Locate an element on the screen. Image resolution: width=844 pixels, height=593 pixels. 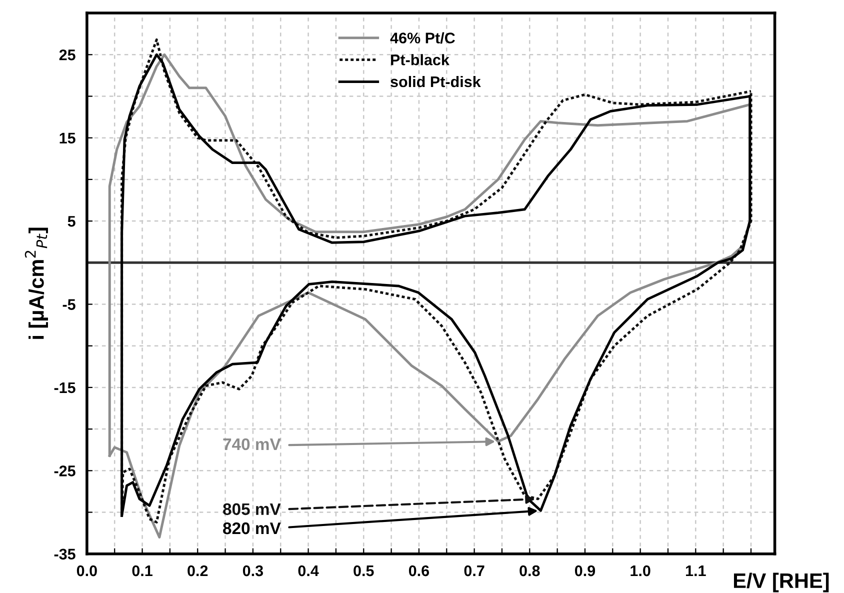
legend-label: solid Pt-disk is located at coordinates (435, 82).